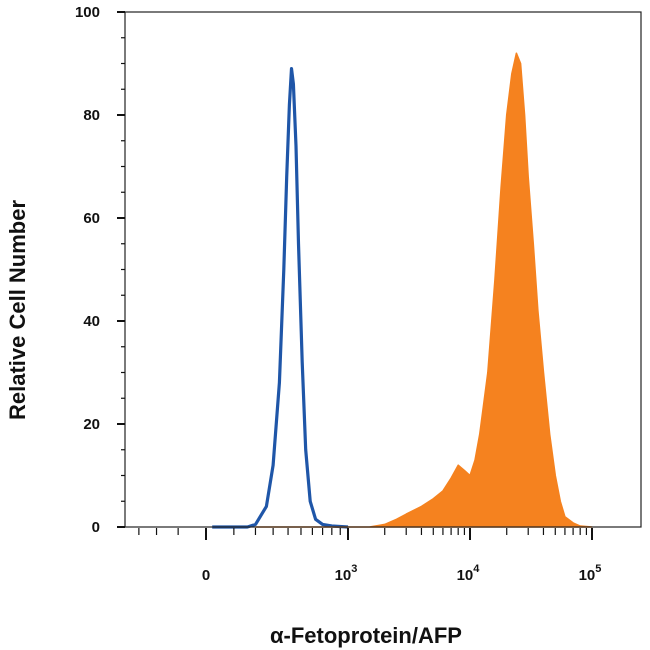  I want to click on x-axis-title: α-Fetoprotein/AFP, so click(366, 635).